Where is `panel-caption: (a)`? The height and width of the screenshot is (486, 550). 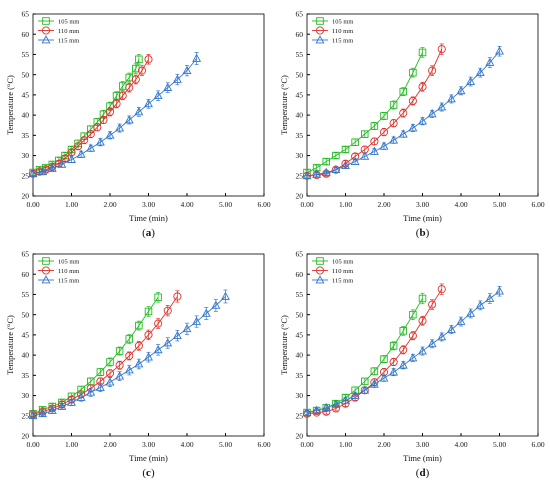
panel-caption: (a) is located at coordinates (148, 233).